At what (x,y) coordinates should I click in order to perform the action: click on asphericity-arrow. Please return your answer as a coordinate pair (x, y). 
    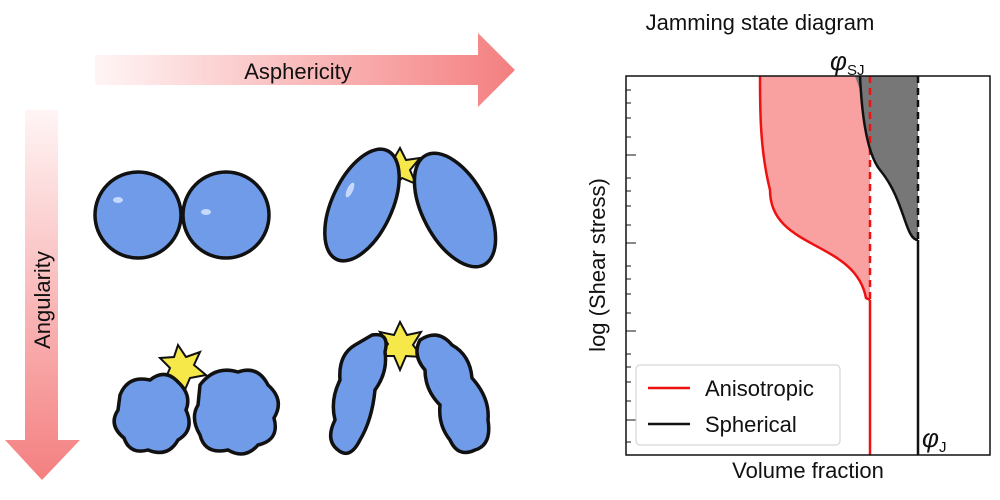
    Looking at the image, I should click on (305, 70).